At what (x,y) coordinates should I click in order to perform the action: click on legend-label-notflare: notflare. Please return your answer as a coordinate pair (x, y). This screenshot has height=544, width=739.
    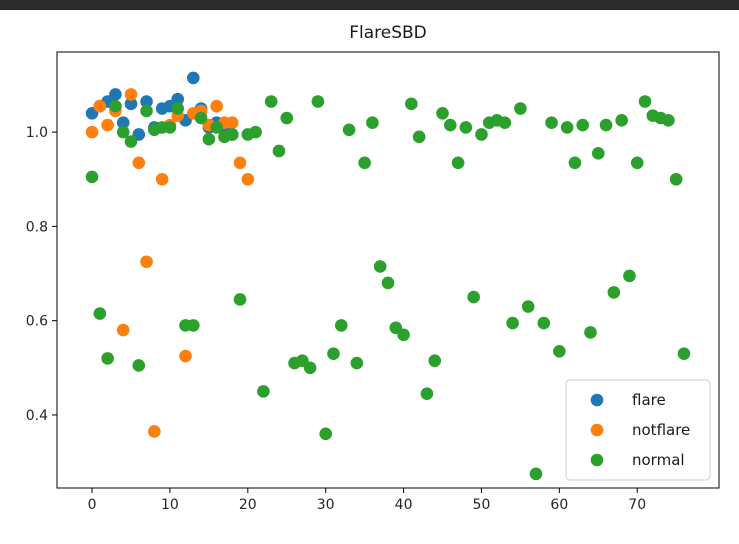
    Looking at the image, I should click on (661, 430).